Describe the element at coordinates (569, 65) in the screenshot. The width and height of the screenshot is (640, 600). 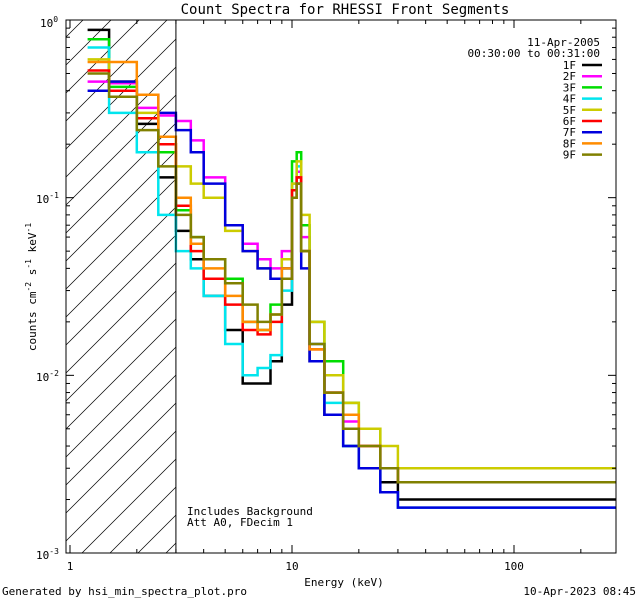
I see `legend-label-1f: 1F` at that location.